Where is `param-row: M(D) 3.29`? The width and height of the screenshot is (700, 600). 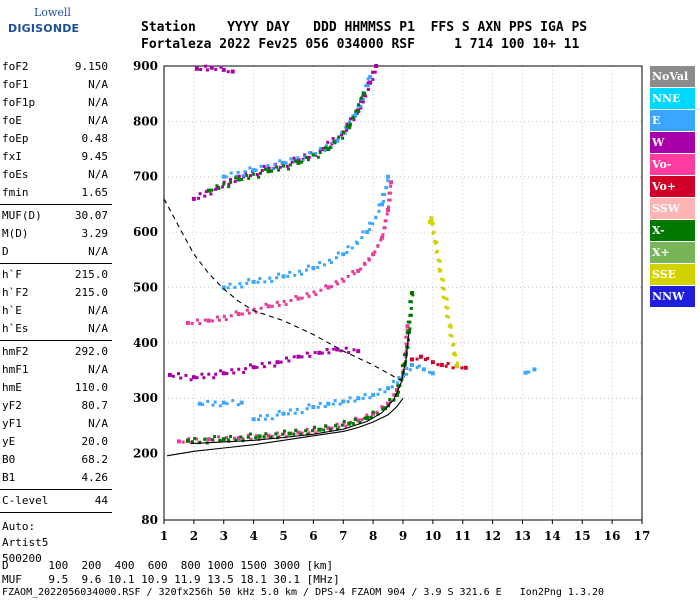
param-row: M(D) 3.29 is located at coordinates (56, 234).